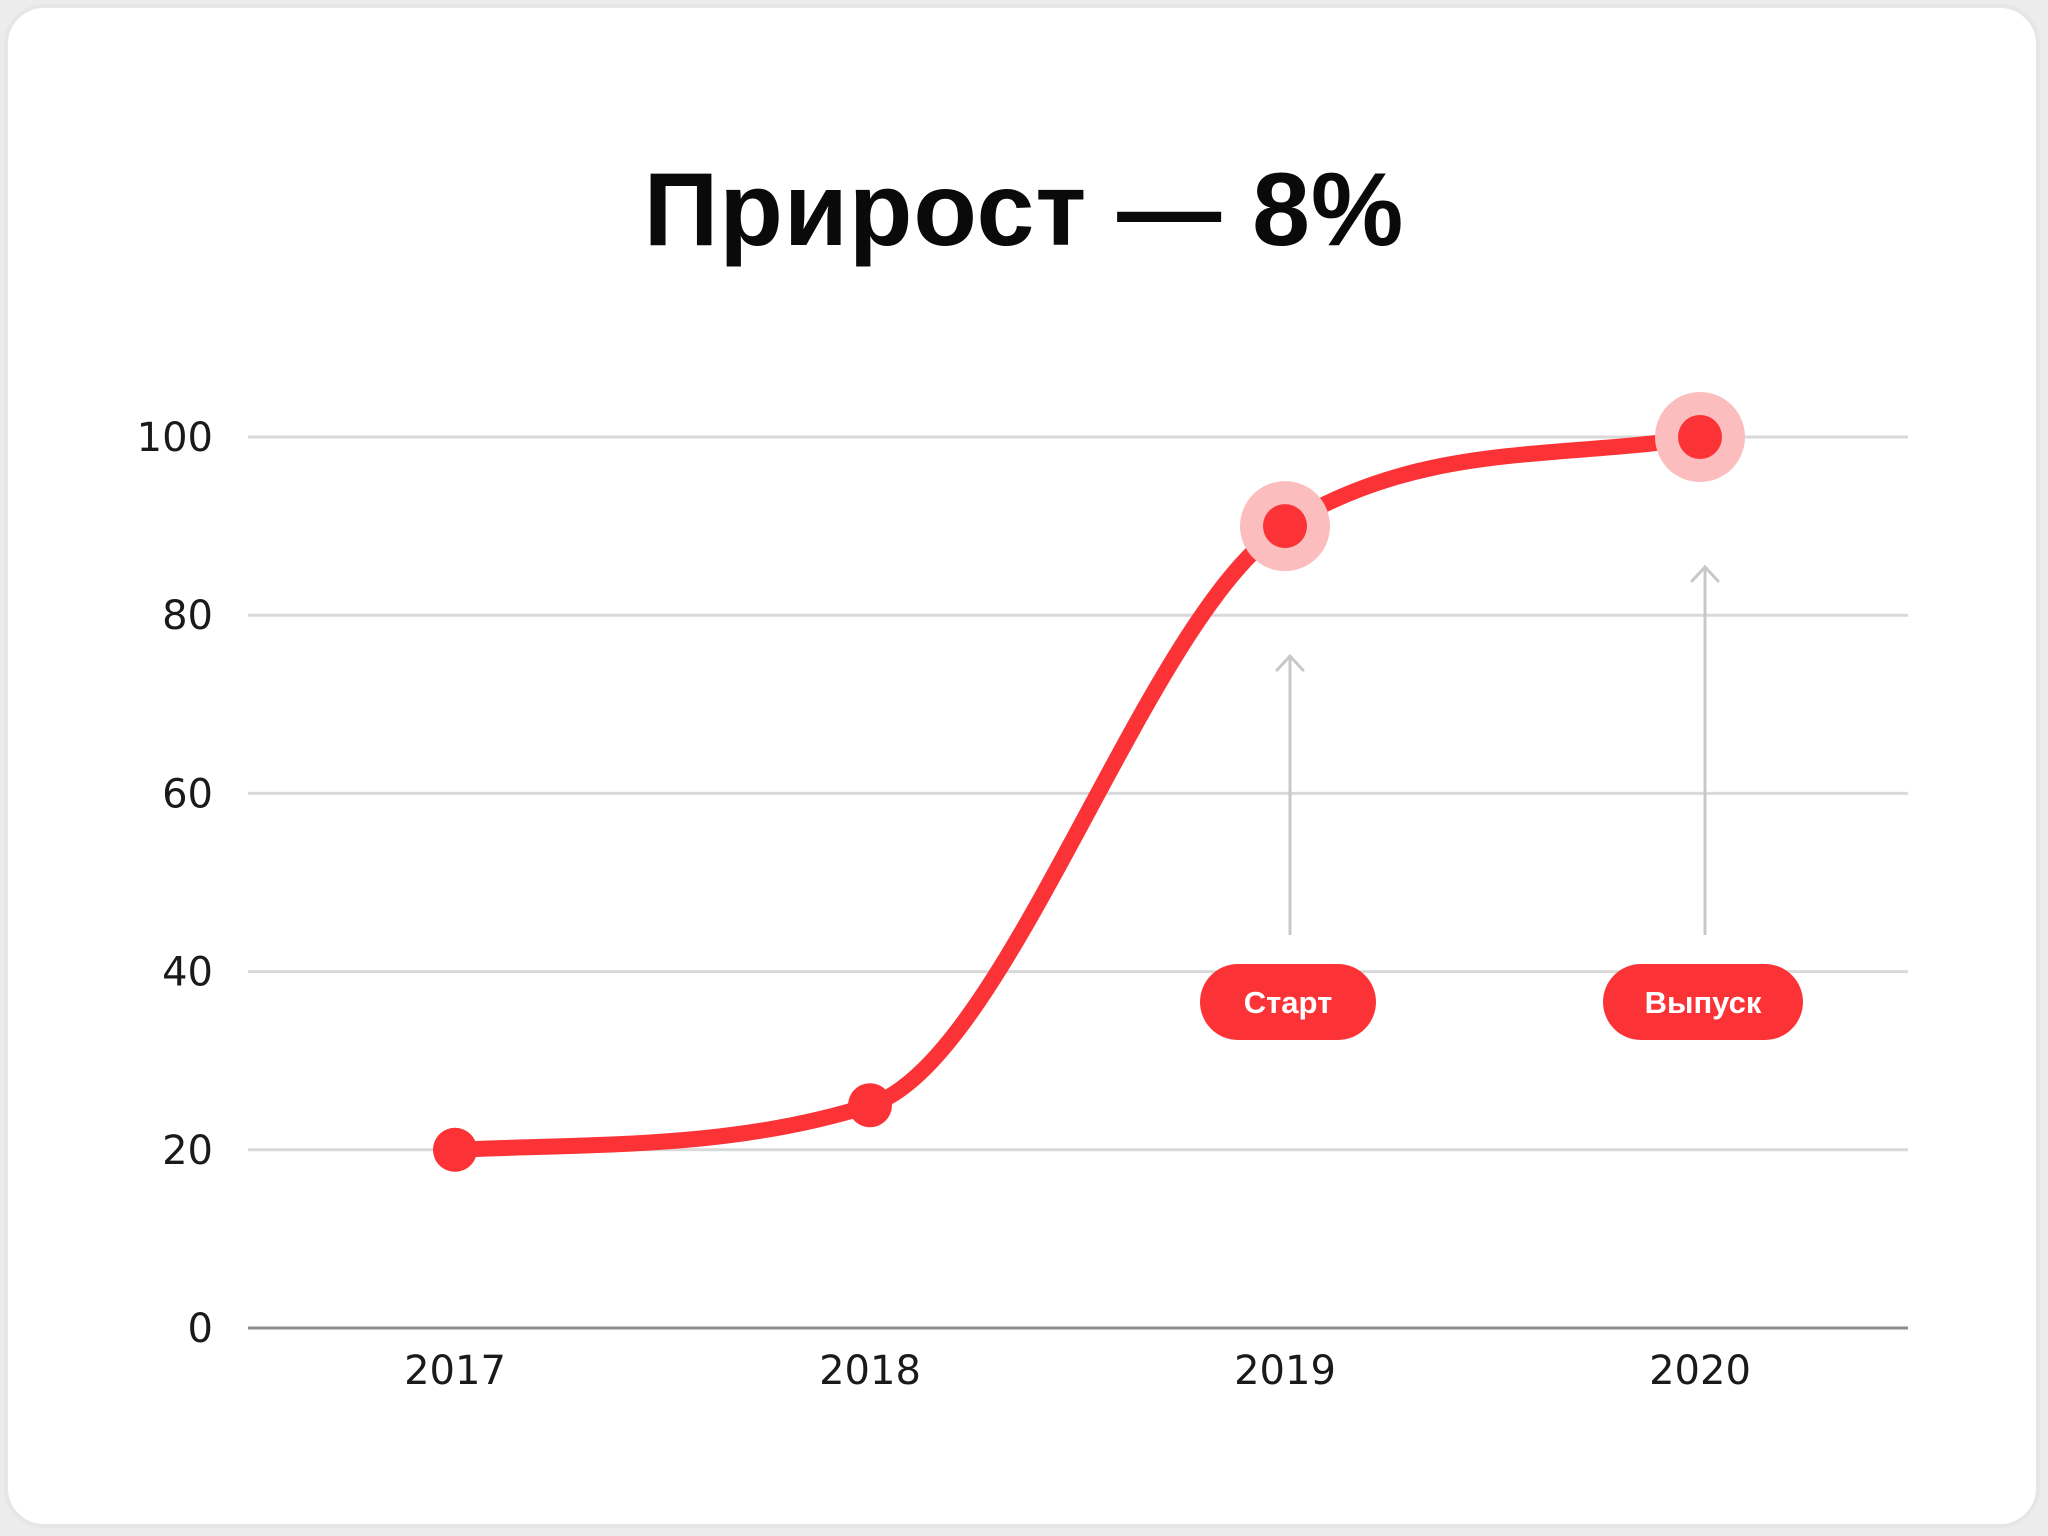 The height and width of the screenshot is (1536, 2048). I want to click on annotation-label: Выпуск, so click(1703, 1002).